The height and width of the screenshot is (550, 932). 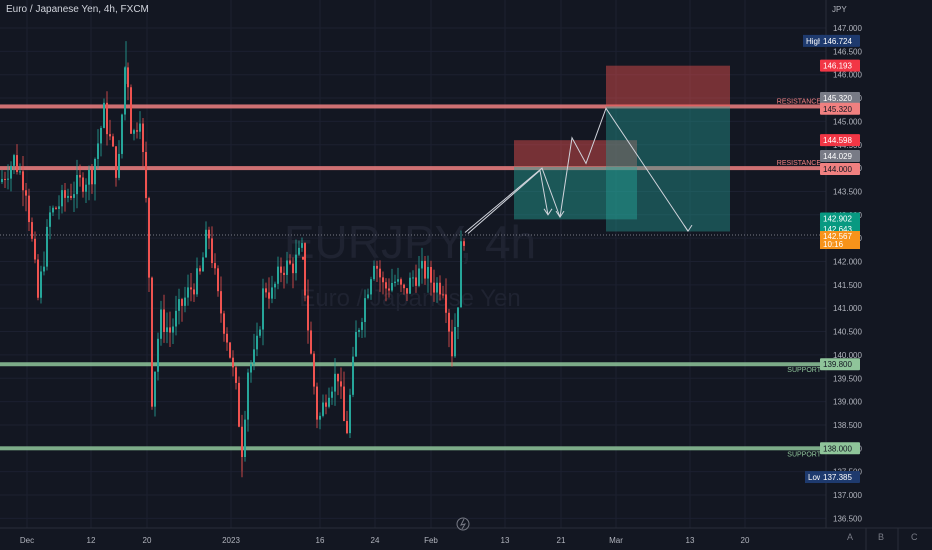 What do you see at coordinates (840, 108) in the screenshot?
I see `resistance-1-label-bg` at bounding box center [840, 108].